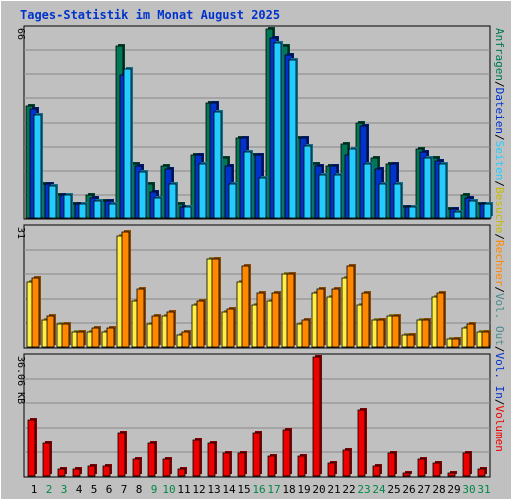  Describe the element at coordinates (408, 489) in the screenshot. I see `day-label: 26` at that location.